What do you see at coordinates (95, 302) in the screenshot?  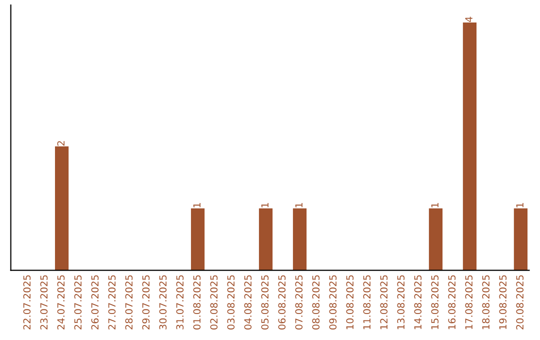 I see `x-tick-label: 26.07.2025` at bounding box center [95, 302].